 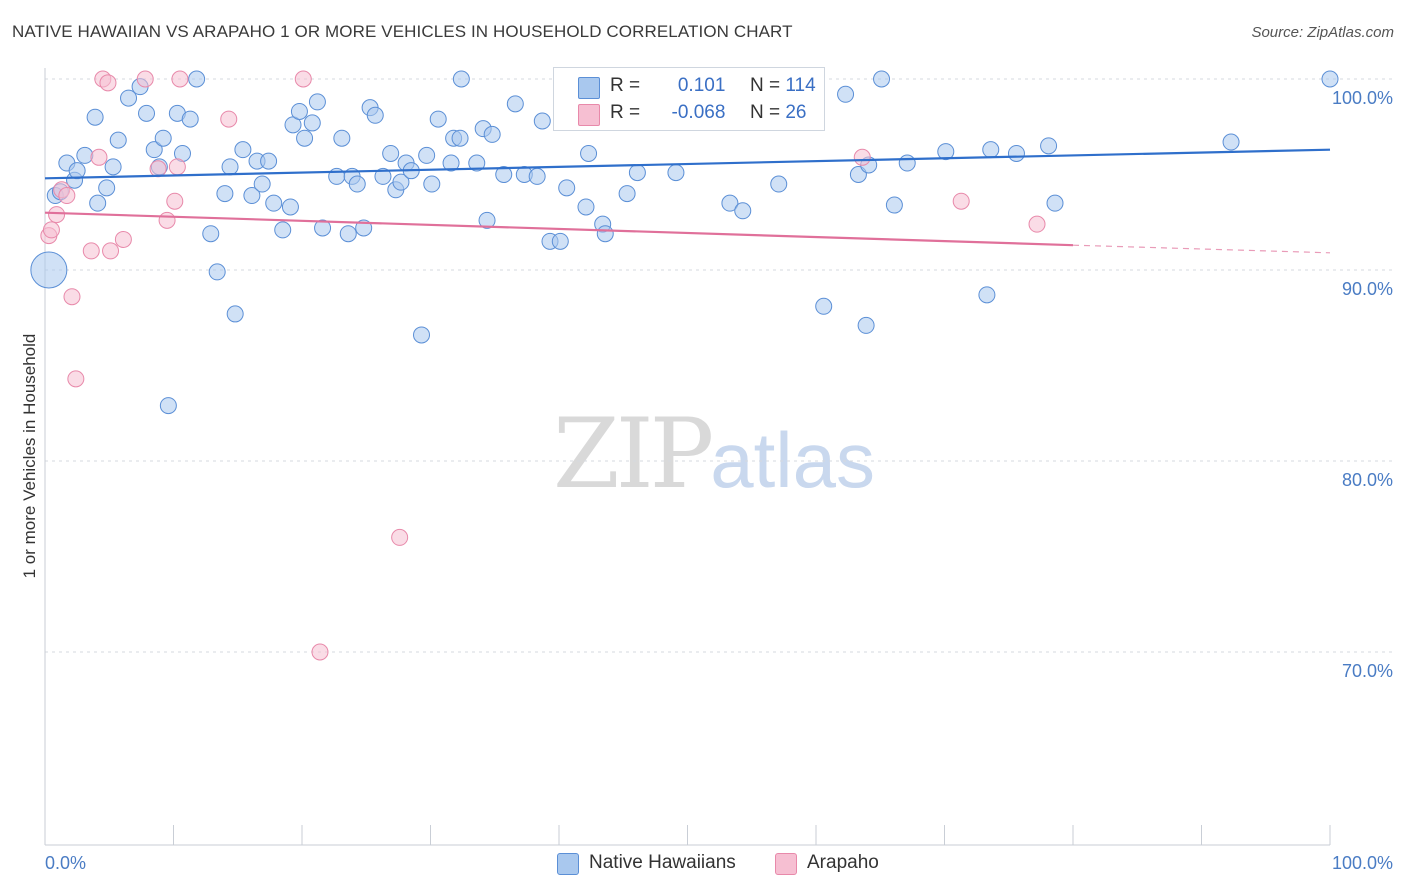 I want to click on watermark: ZIPatlas, so click(x=714, y=454).